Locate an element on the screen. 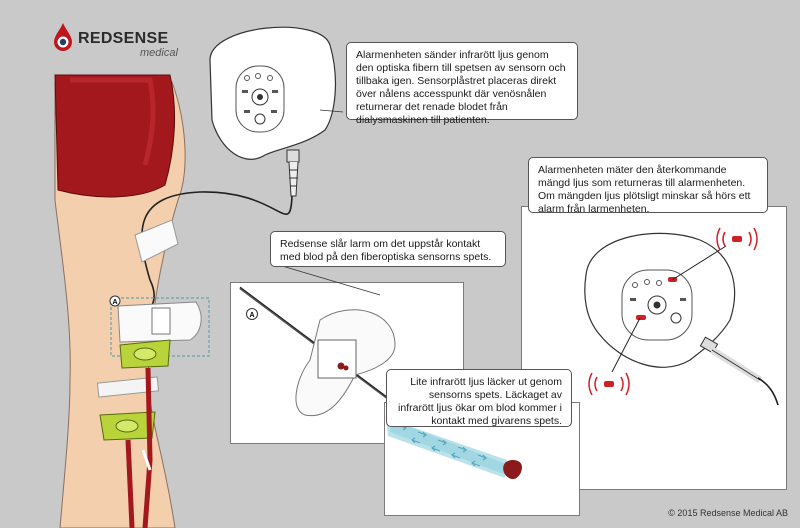 This screenshot has height=528, width=800. tube-clamp is located at coordinates (146, 460).